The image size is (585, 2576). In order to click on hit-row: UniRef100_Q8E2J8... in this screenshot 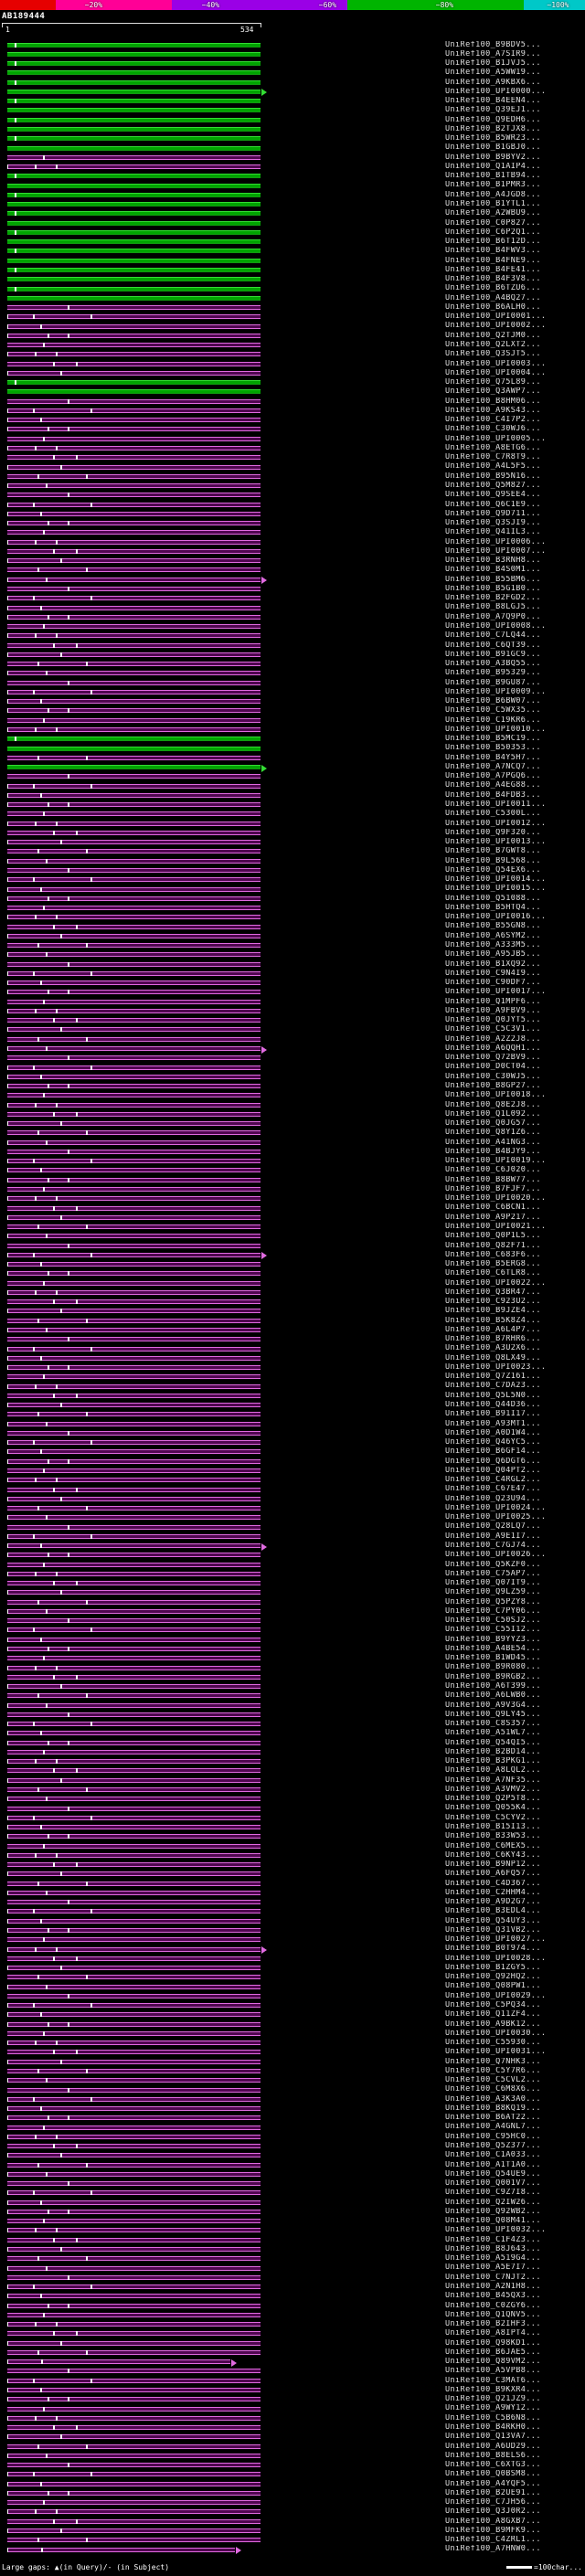, I will do `click(293, 1104)`.